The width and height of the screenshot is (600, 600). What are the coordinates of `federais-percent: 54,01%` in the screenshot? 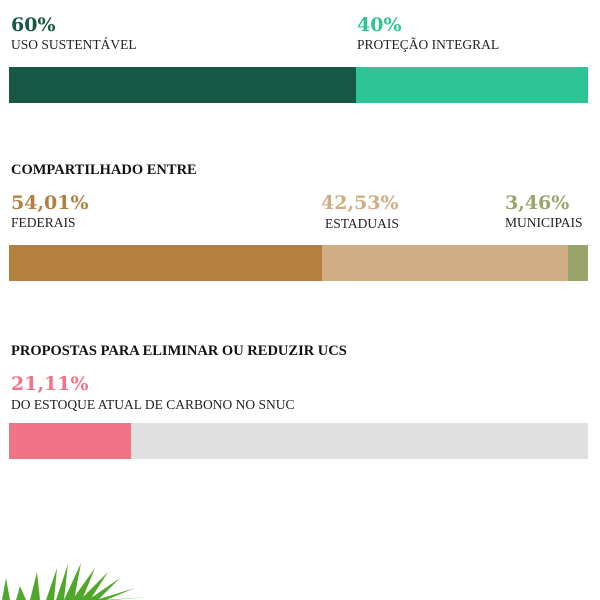 It's located at (50, 203).